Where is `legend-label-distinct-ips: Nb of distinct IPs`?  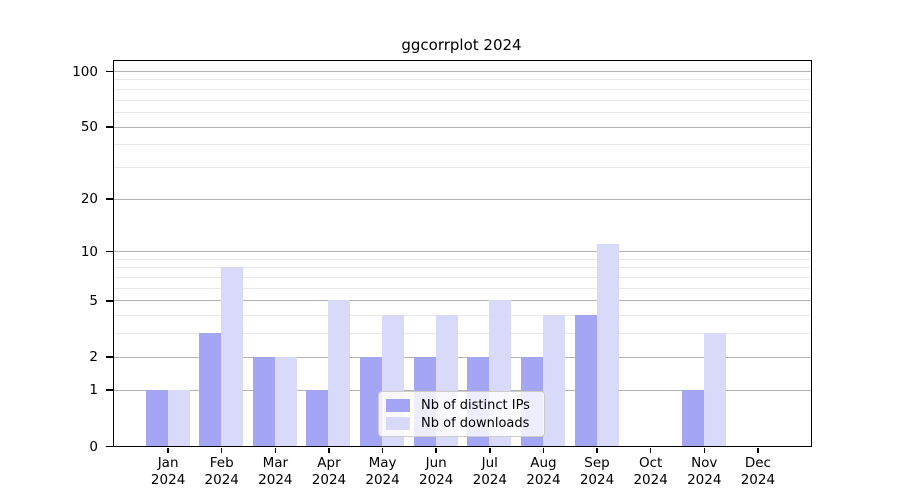 legend-label-distinct-ips: Nb of distinct IPs is located at coordinates (475, 405).